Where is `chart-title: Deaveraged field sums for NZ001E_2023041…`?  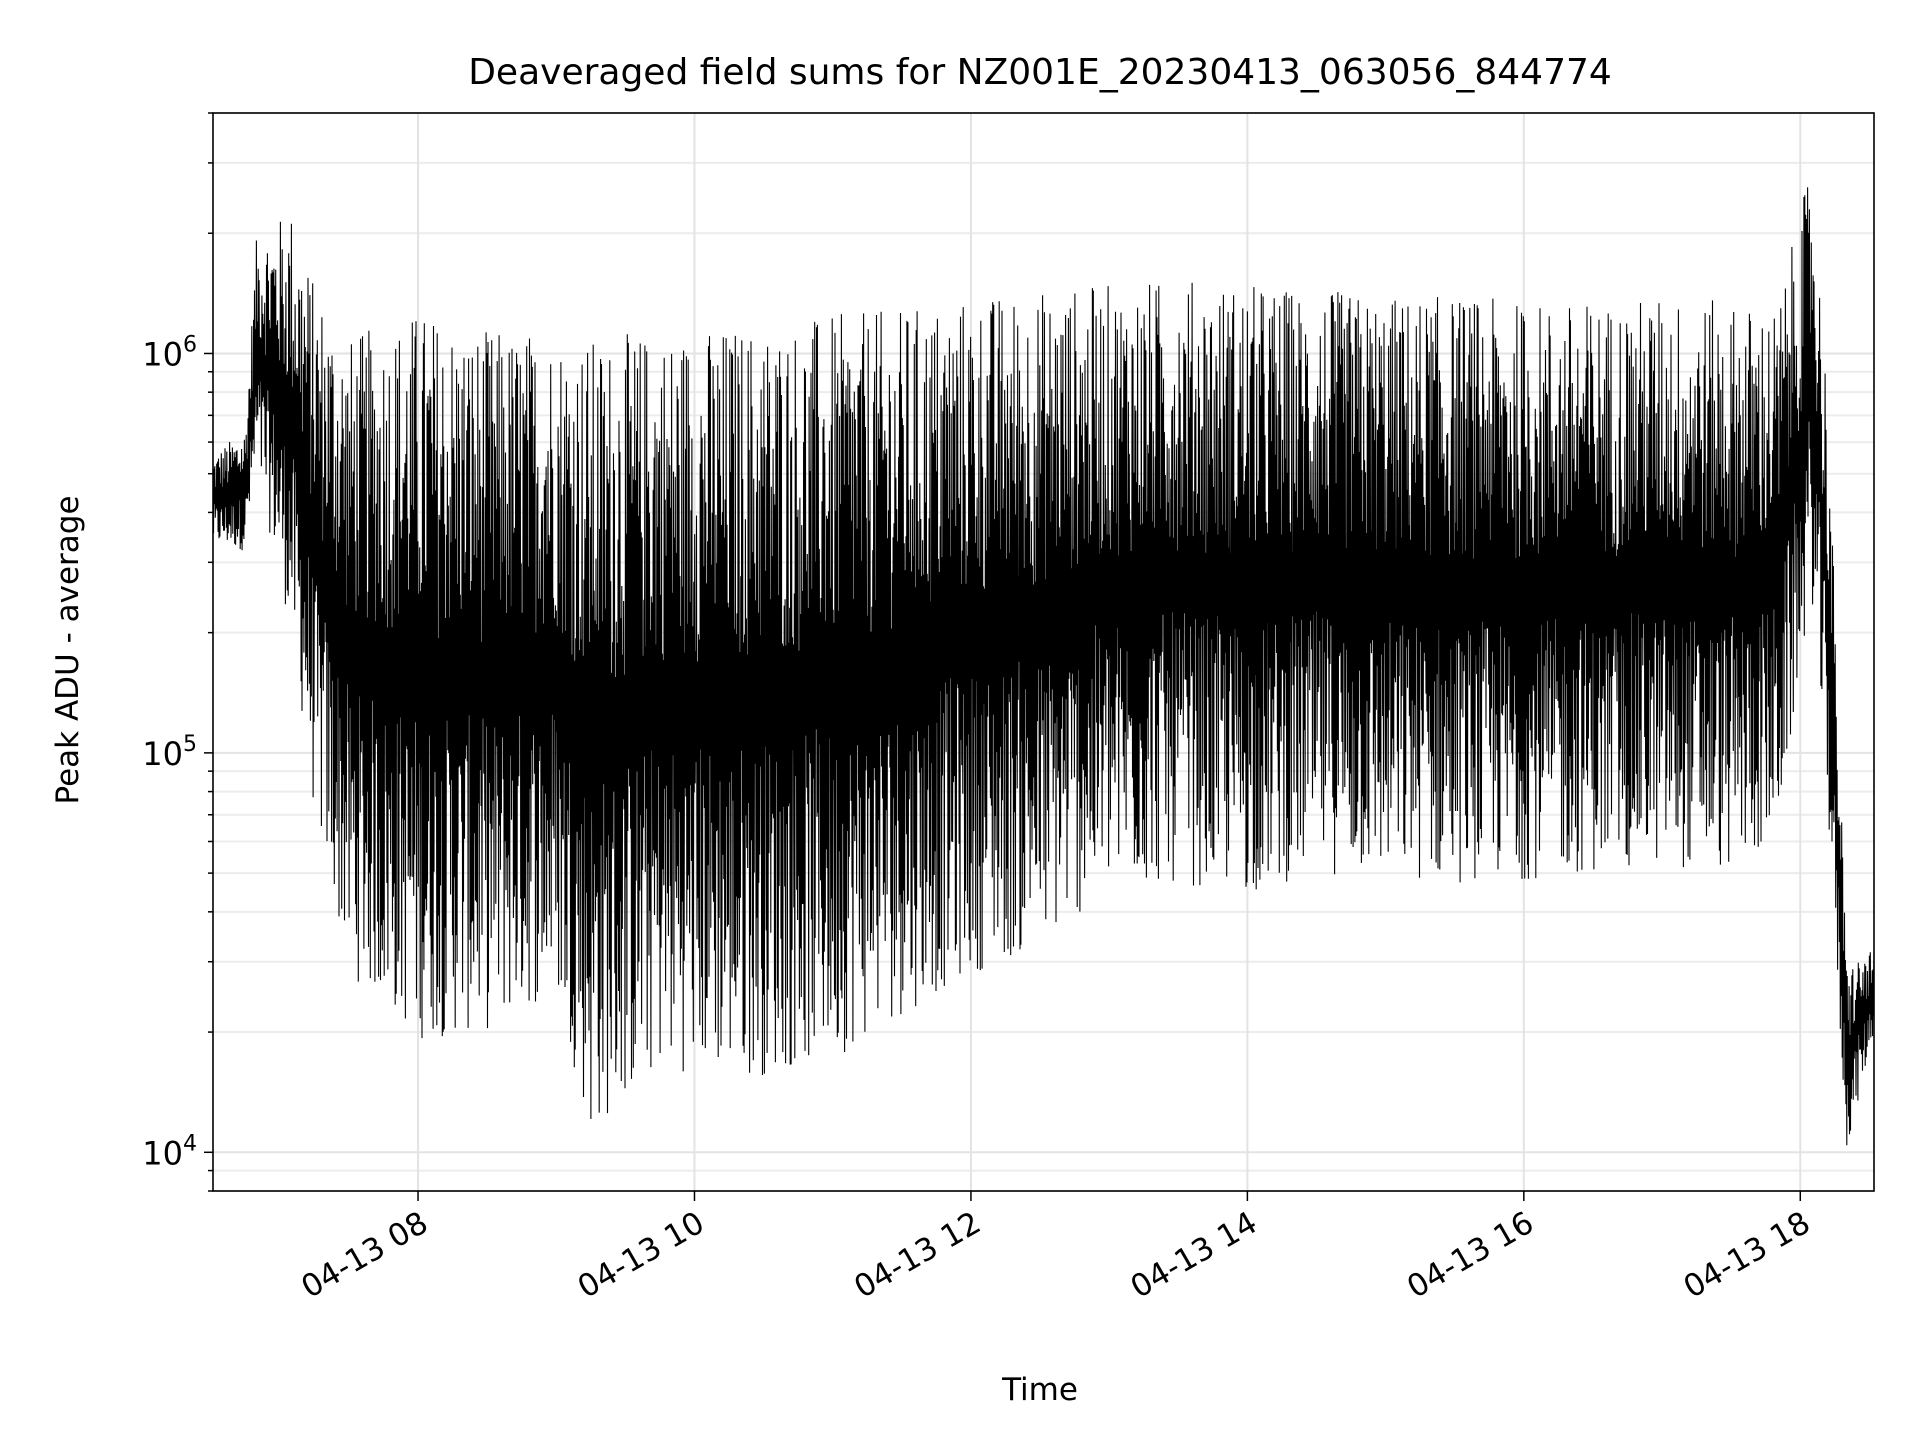 chart-title: Deaveraged field sums for NZ001E_2023041… is located at coordinates (1040, 72).